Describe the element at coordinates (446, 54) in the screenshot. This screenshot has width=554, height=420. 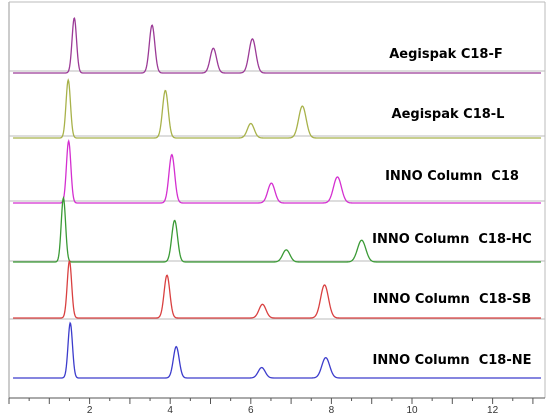
I see `series-label: Aegispak C18-F` at that location.